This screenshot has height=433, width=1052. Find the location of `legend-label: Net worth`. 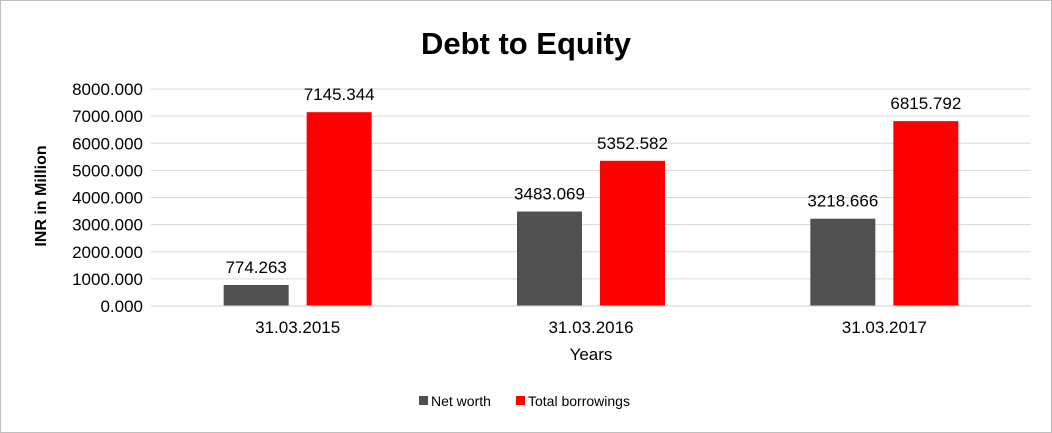

legend-label: Net worth is located at coordinates (461, 401).